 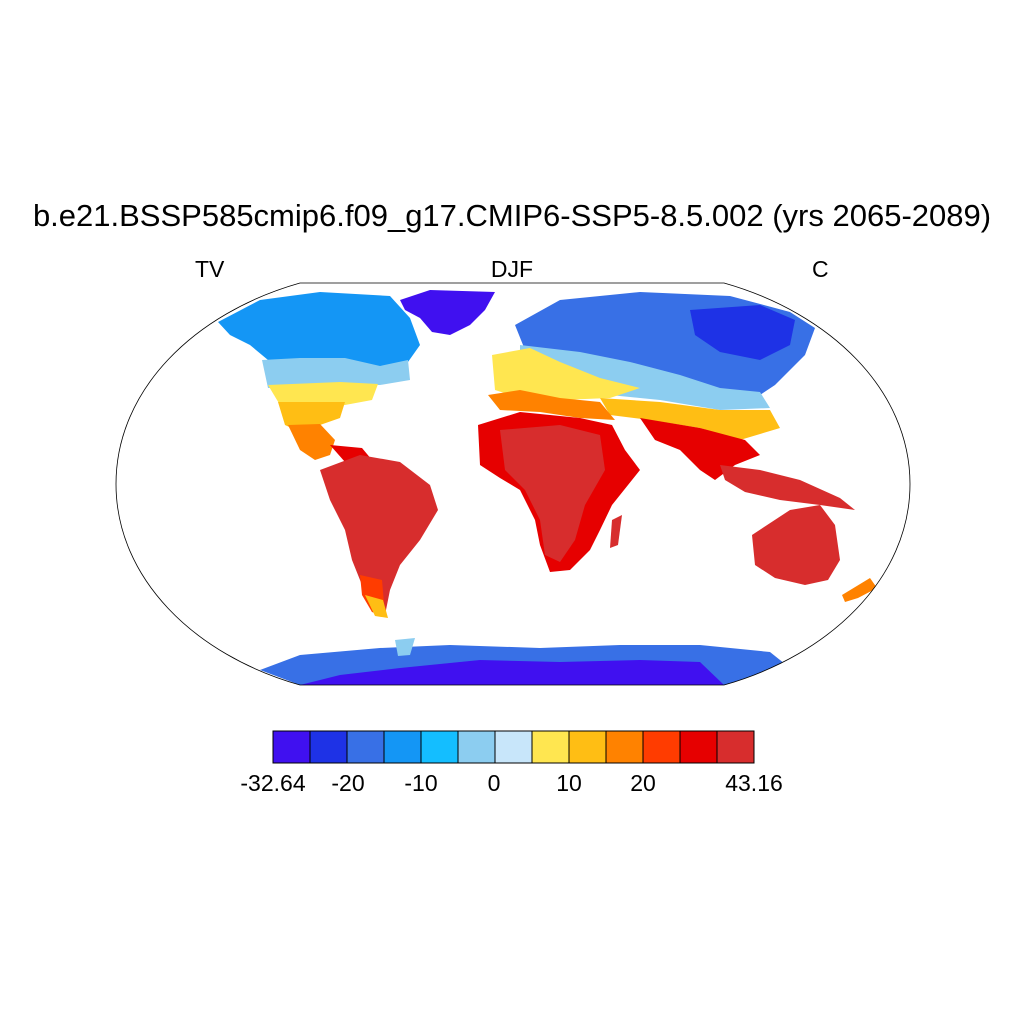 What do you see at coordinates (551, 405) in the screenshot?
I see `north-africa-warm` at bounding box center [551, 405].